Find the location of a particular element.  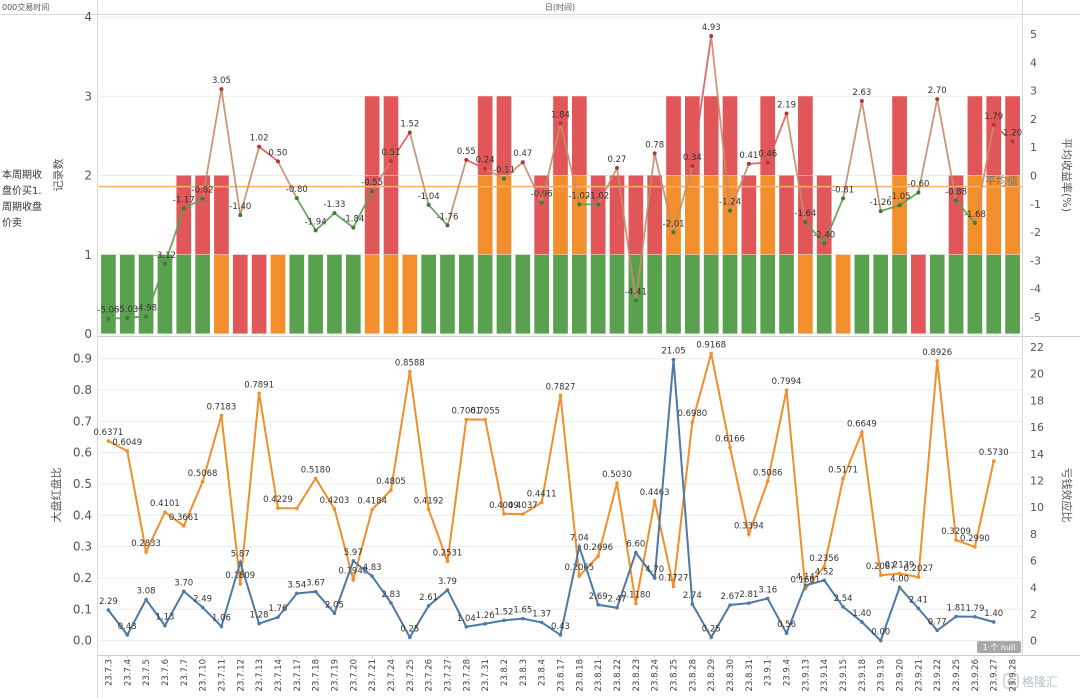

red-ratio-data-label: 0.2027 is located at coordinates (919, 569).